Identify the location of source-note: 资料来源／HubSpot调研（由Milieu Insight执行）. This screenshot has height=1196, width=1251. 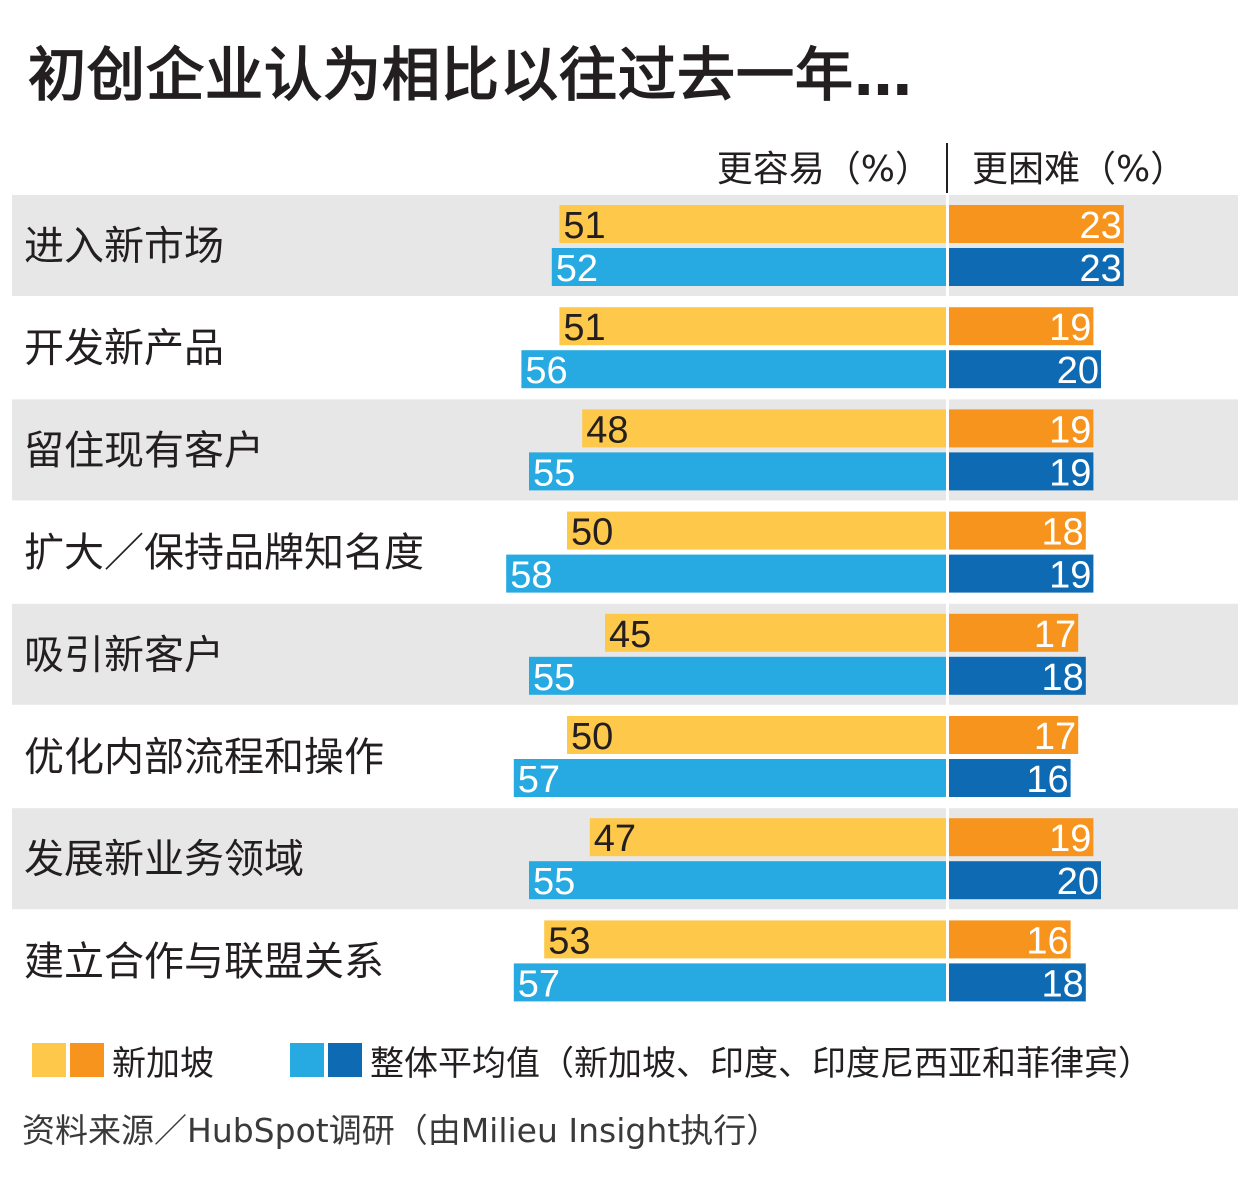
(401, 1130).